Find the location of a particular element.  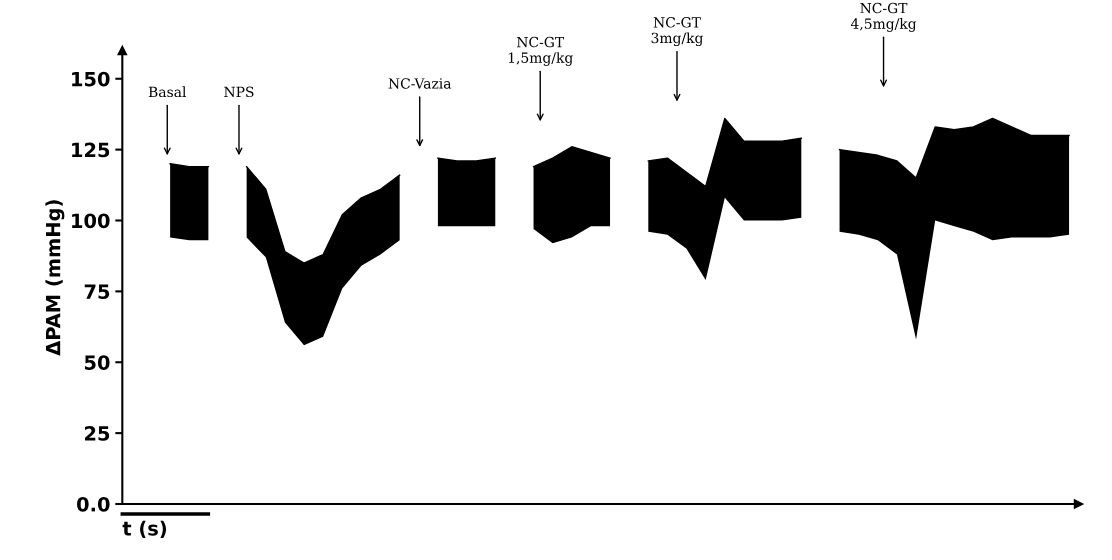

annotation: NC-Vazia is located at coordinates (420, 83).